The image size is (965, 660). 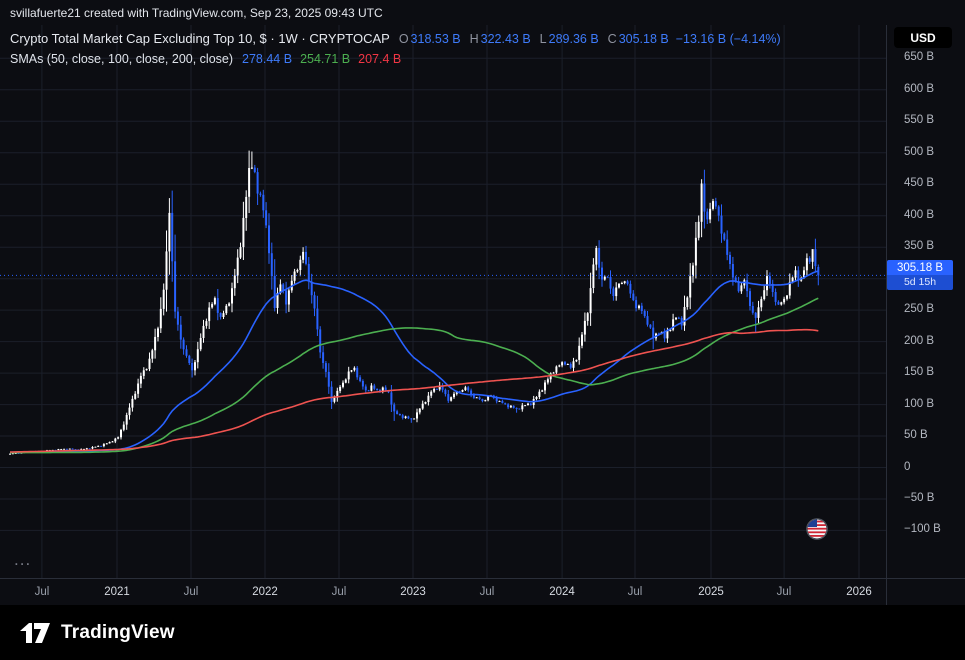 I want to click on price-tick: 50 B, so click(x=916, y=435).